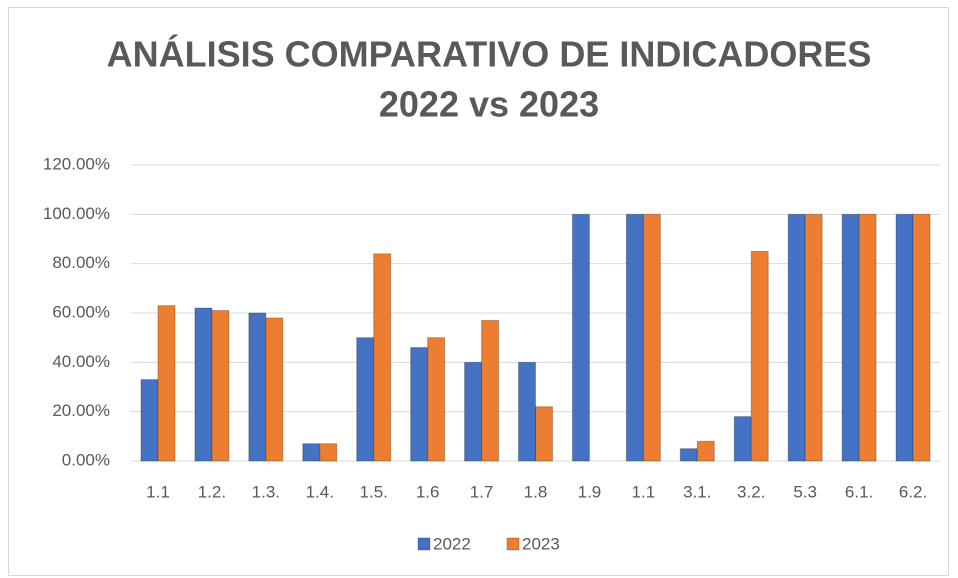 This screenshot has width=958, height=578. Describe the element at coordinates (81, 311) in the screenshot. I see `y-tick-label: 60.00%` at that location.